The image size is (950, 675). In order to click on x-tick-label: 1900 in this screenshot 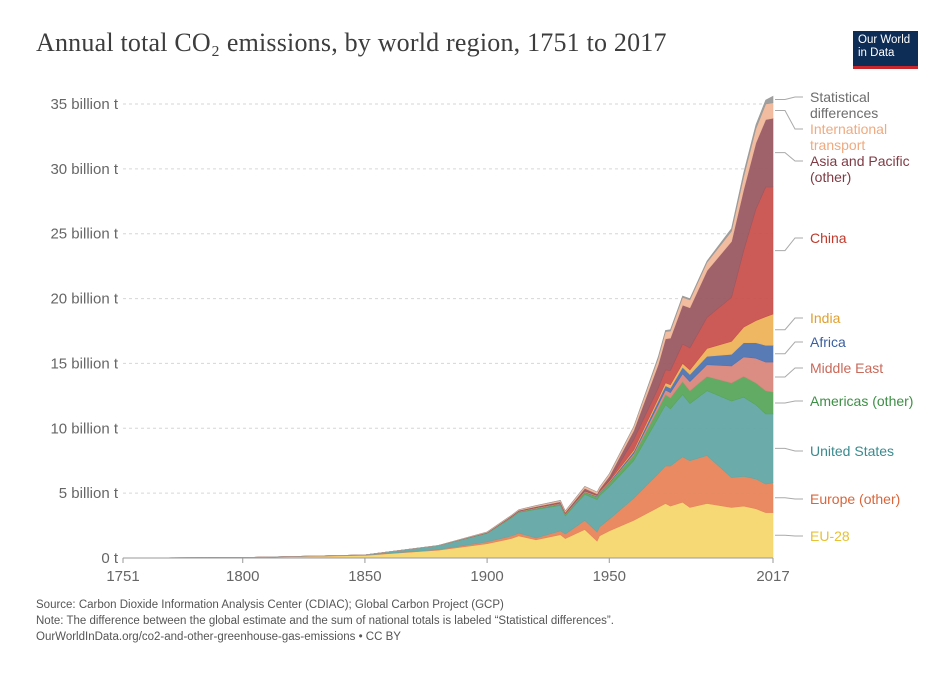, I will do `click(486, 576)`.